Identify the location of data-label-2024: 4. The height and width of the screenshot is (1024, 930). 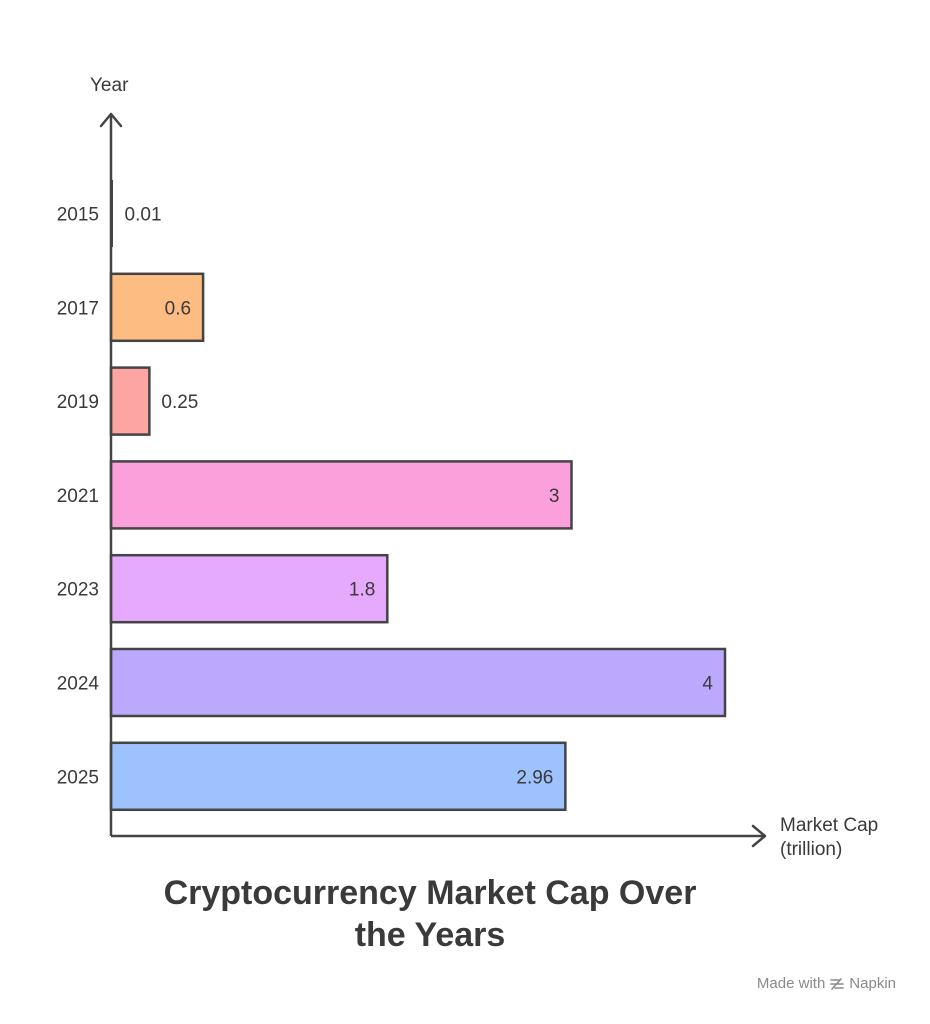
(707, 684).